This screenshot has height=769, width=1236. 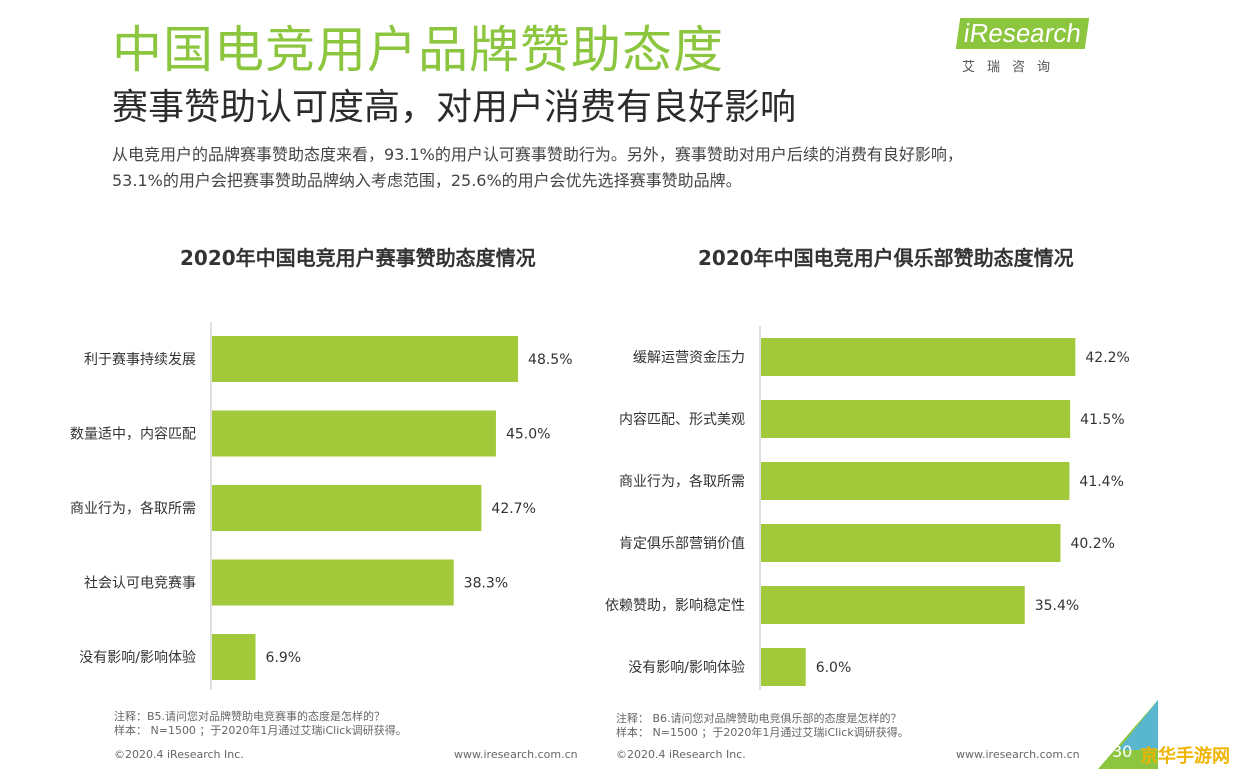 I want to click on left-chart-category-label: 数量适中，内容匹配, so click(x=133, y=434).